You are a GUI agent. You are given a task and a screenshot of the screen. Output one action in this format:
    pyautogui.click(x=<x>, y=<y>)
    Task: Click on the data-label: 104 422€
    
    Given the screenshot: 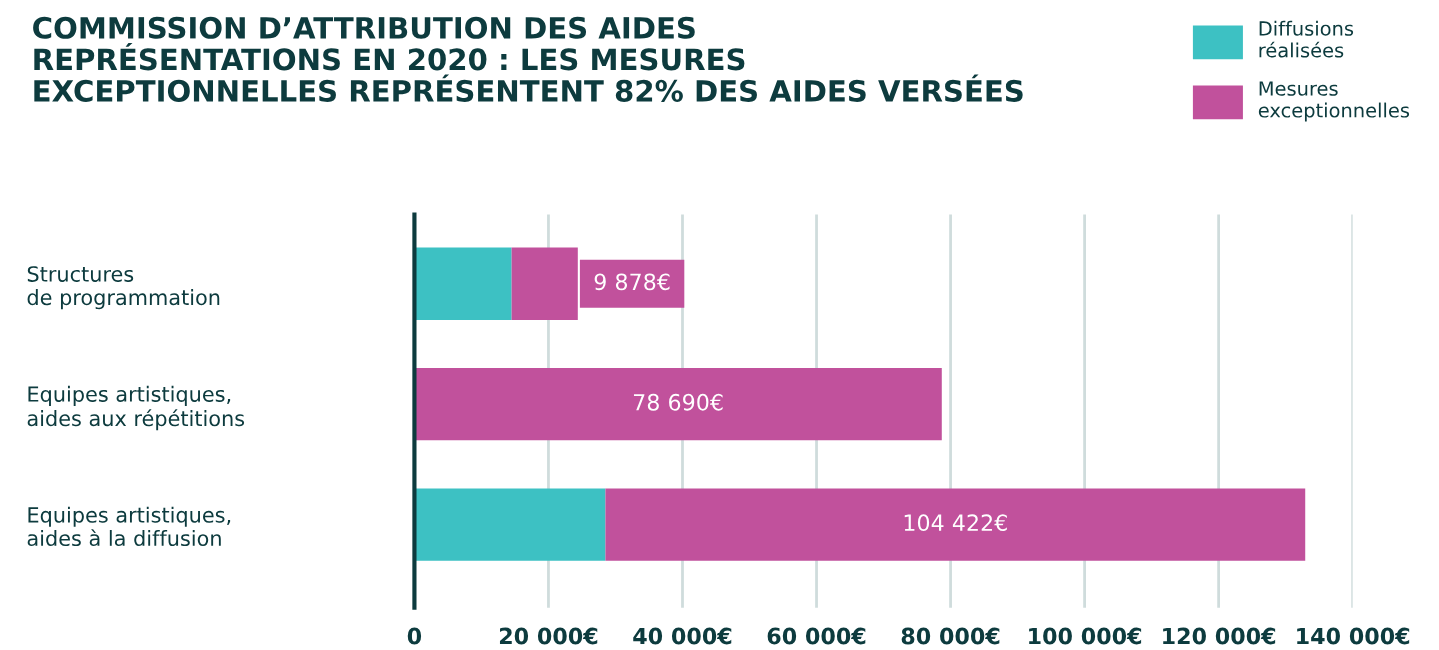 What is the action you would take?
    pyautogui.click(x=955, y=523)
    